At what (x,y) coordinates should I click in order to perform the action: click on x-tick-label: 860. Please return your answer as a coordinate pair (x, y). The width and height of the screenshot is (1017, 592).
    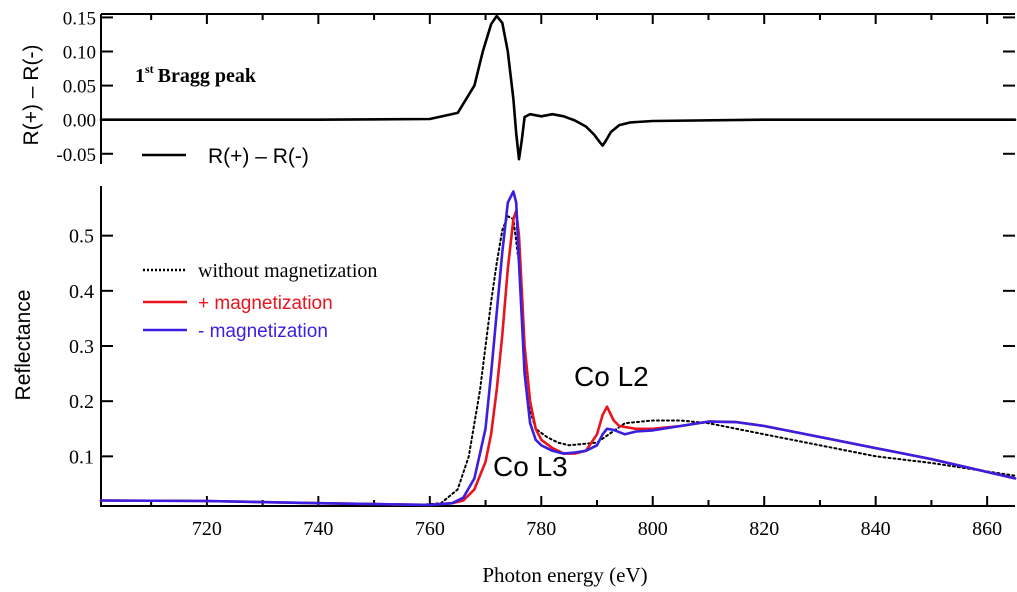
    Looking at the image, I should click on (987, 529).